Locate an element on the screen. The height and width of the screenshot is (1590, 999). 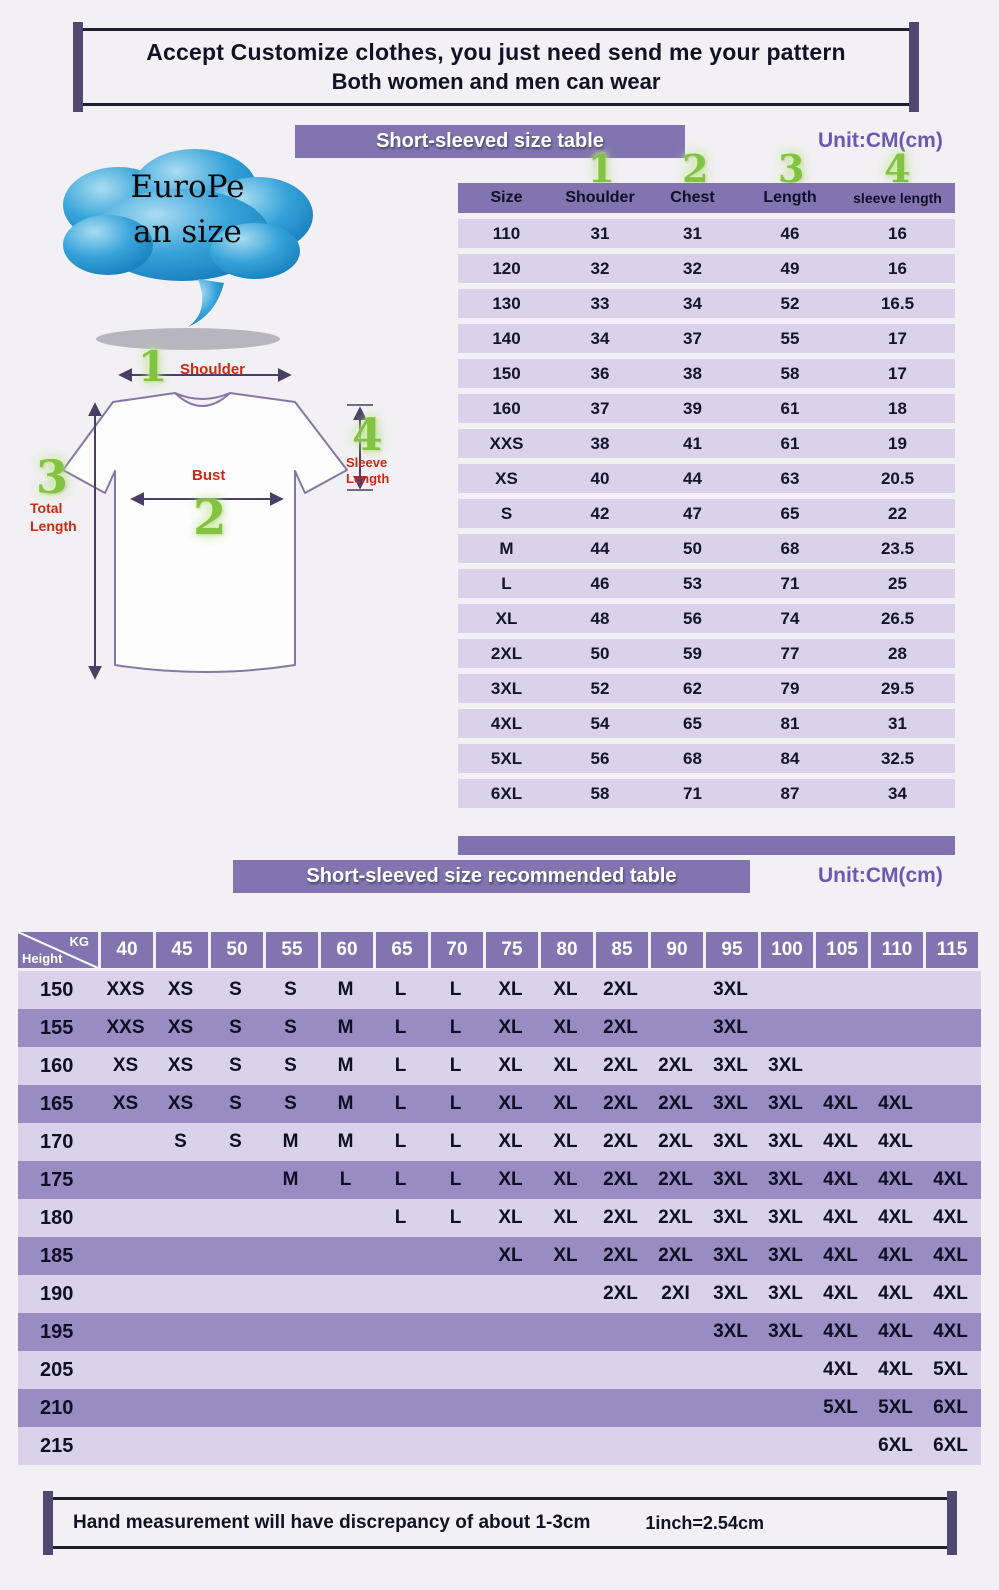
size-table-cell: 68 is located at coordinates (692, 758).